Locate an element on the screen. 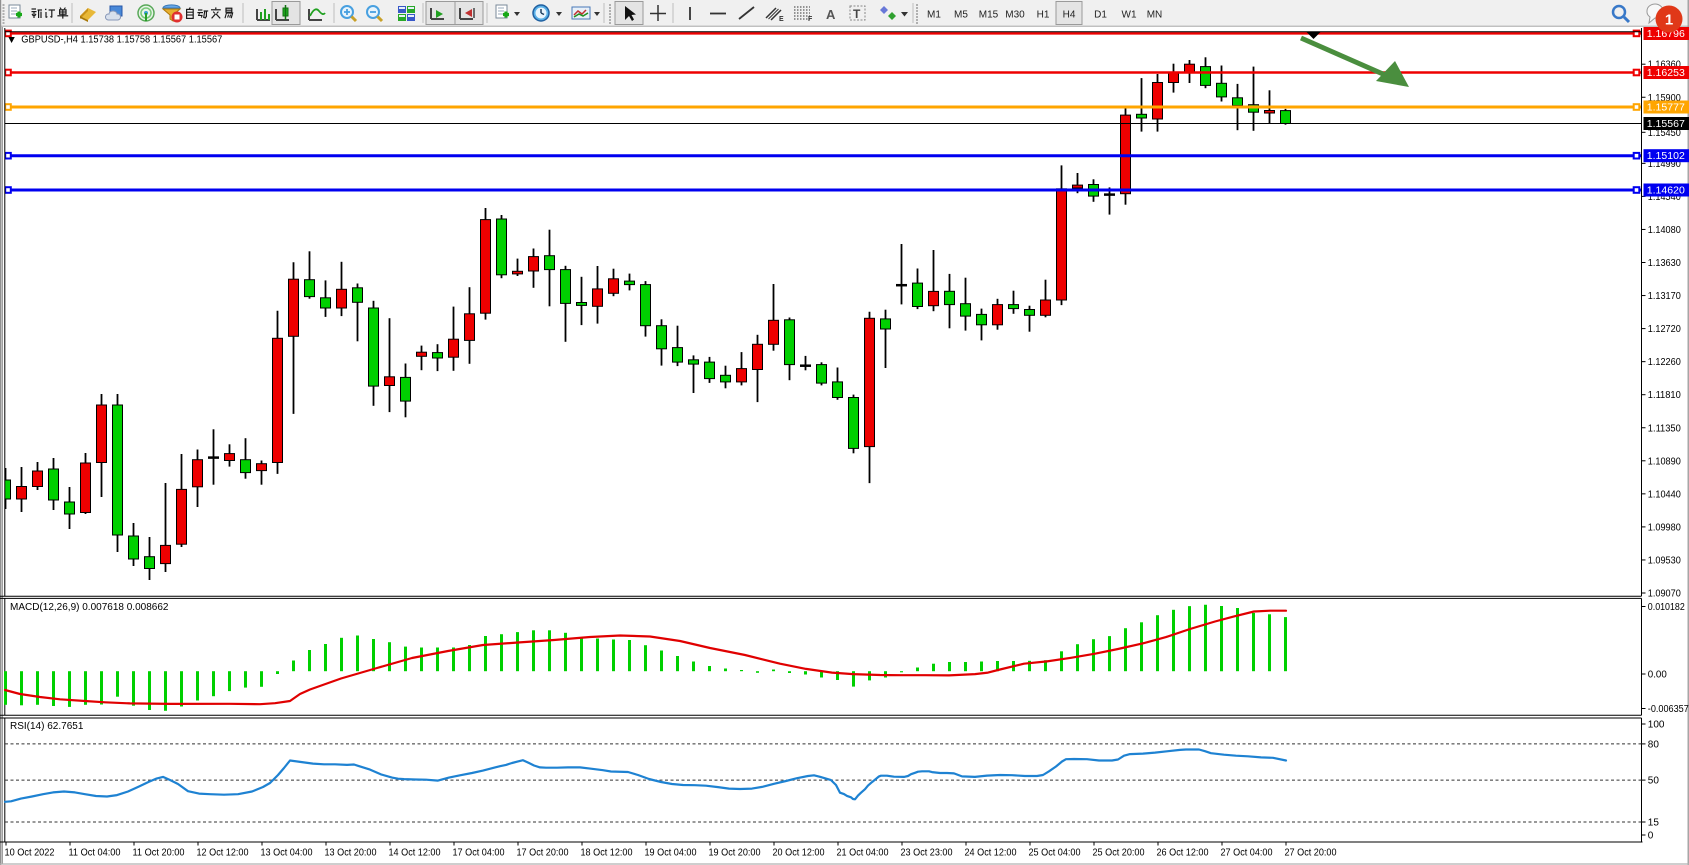  svg-text: T is located at coordinates (857, 14).